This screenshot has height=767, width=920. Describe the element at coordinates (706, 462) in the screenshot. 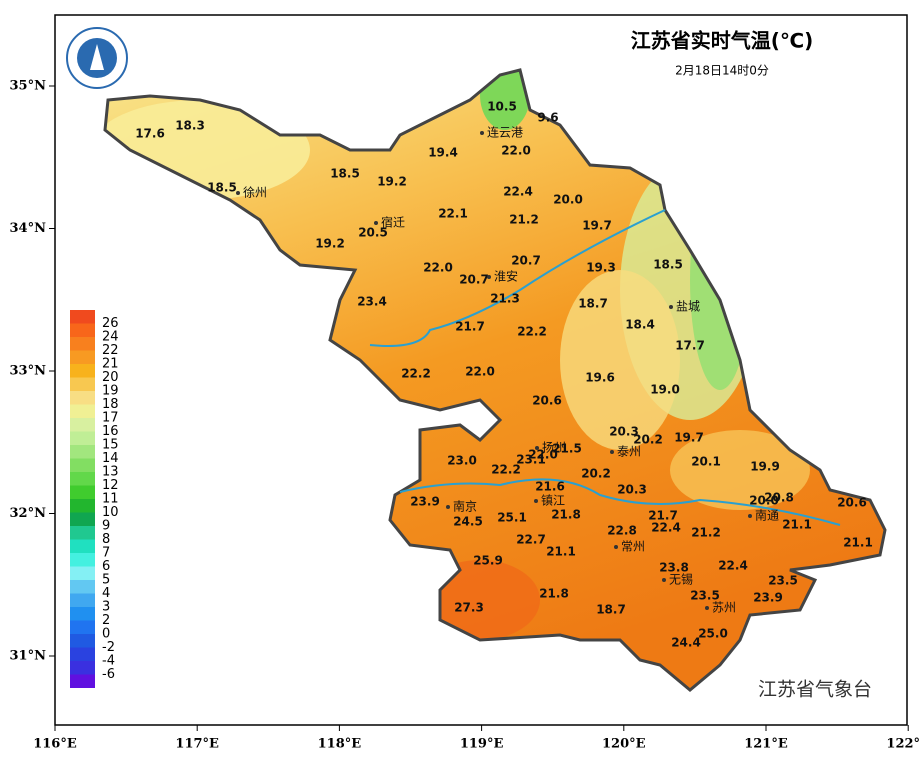

I see `station-value: 20.1` at that location.